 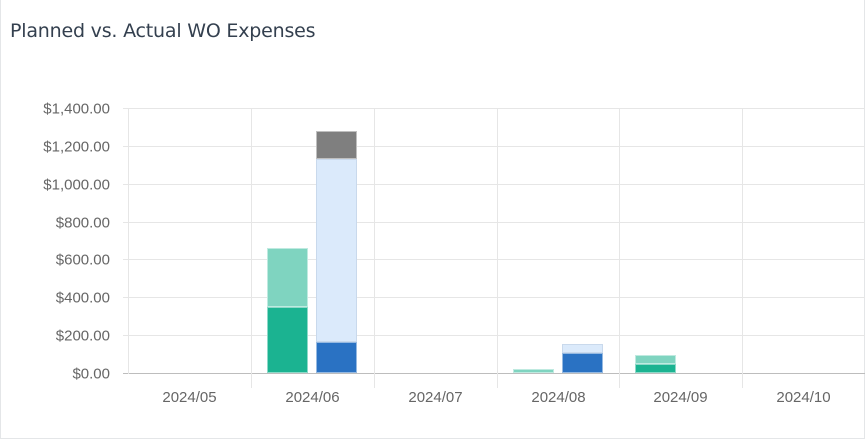 What do you see at coordinates (312, 397) in the screenshot?
I see `x-axis-tick-label: 2024/06` at bounding box center [312, 397].